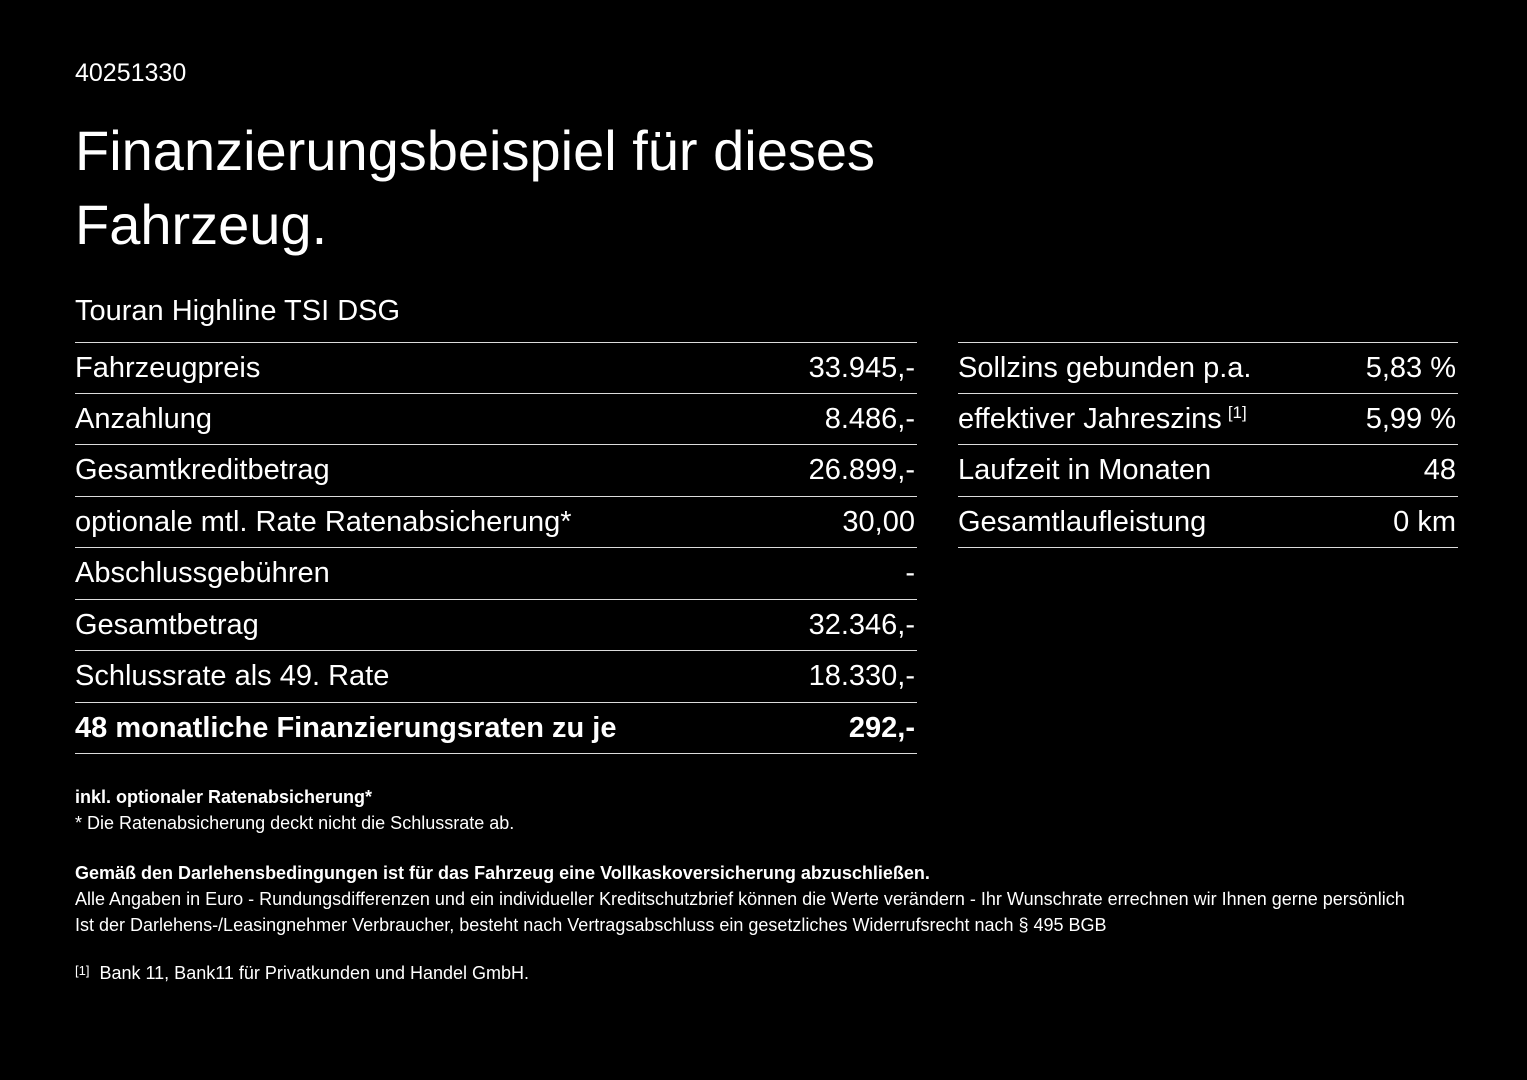 The width and height of the screenshot is (1527, 1080). Describe the element at coordinates (323, 521) in the screenshot. I see `row-label: optionale mtl. Rate Ratenabsicherung*` at that location.